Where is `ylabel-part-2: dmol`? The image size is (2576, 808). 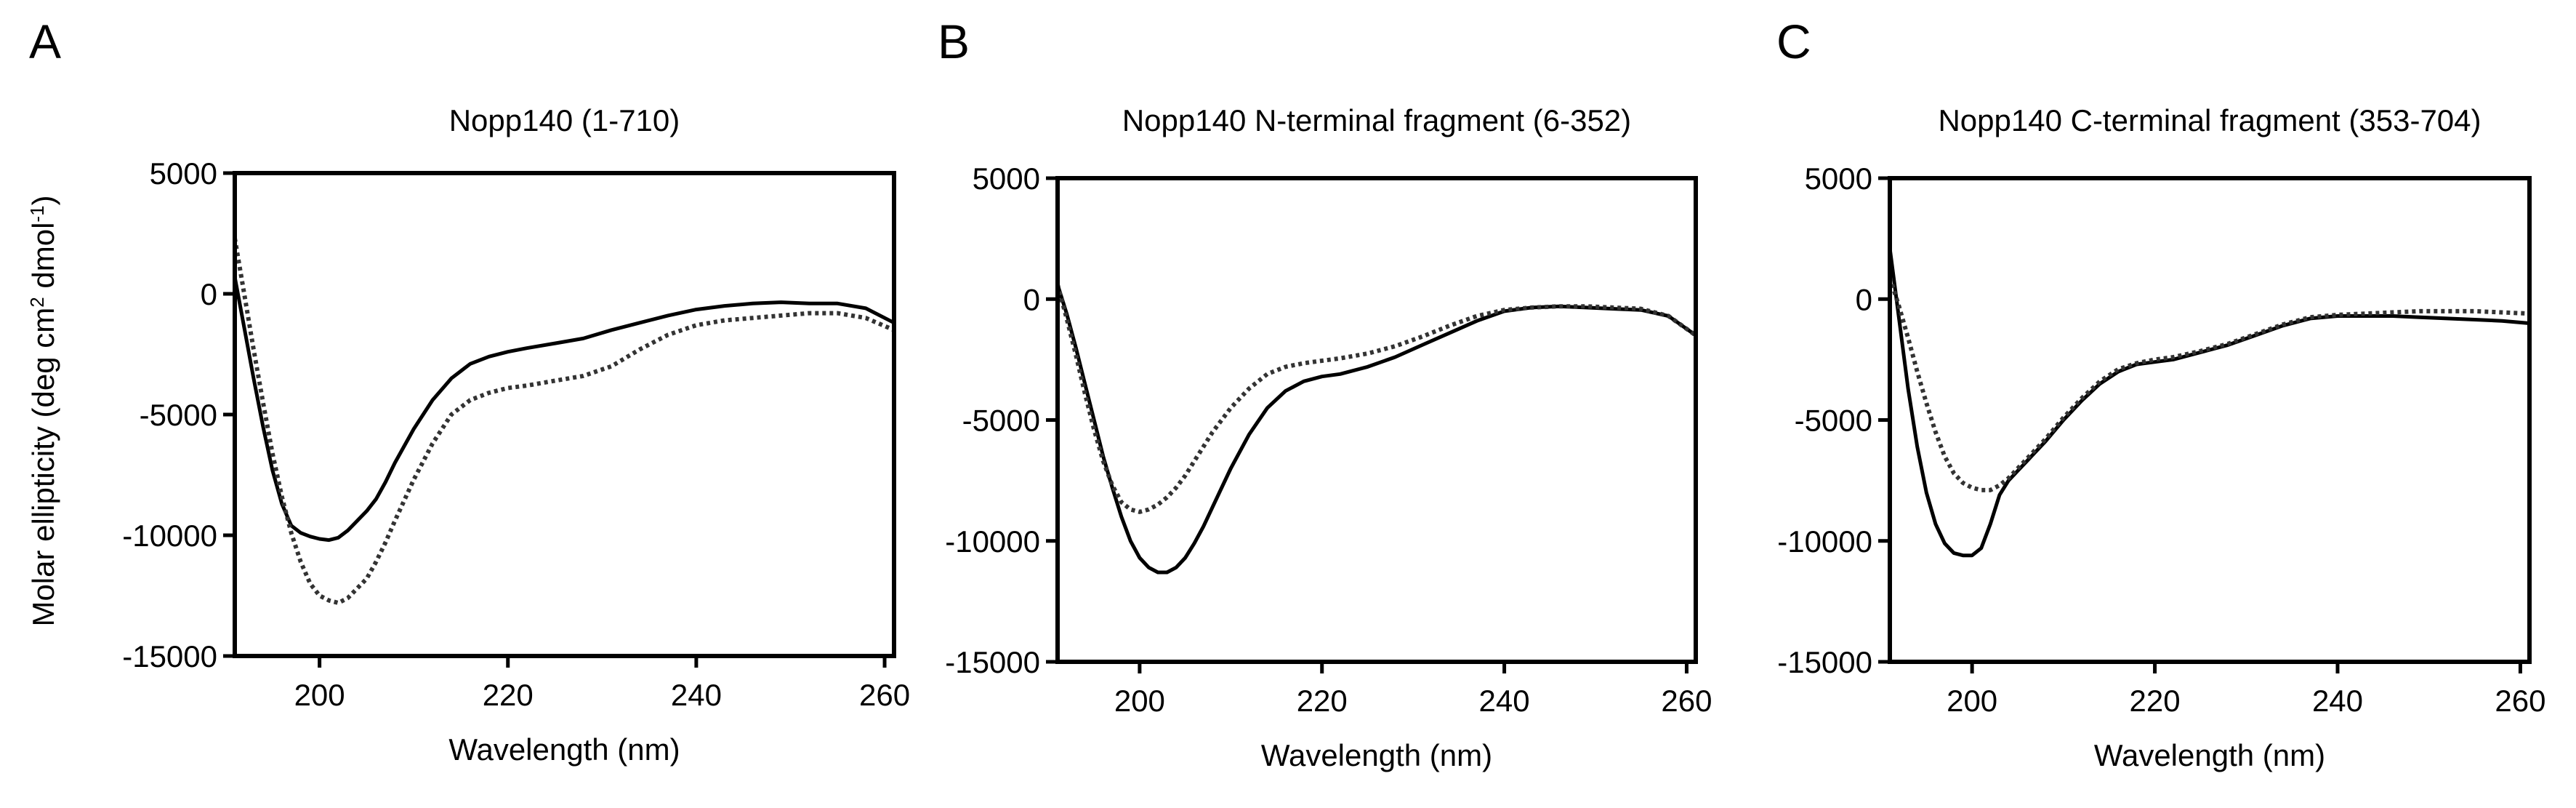
ylabel-part-2: dmol is located at coordinates (43, 260).